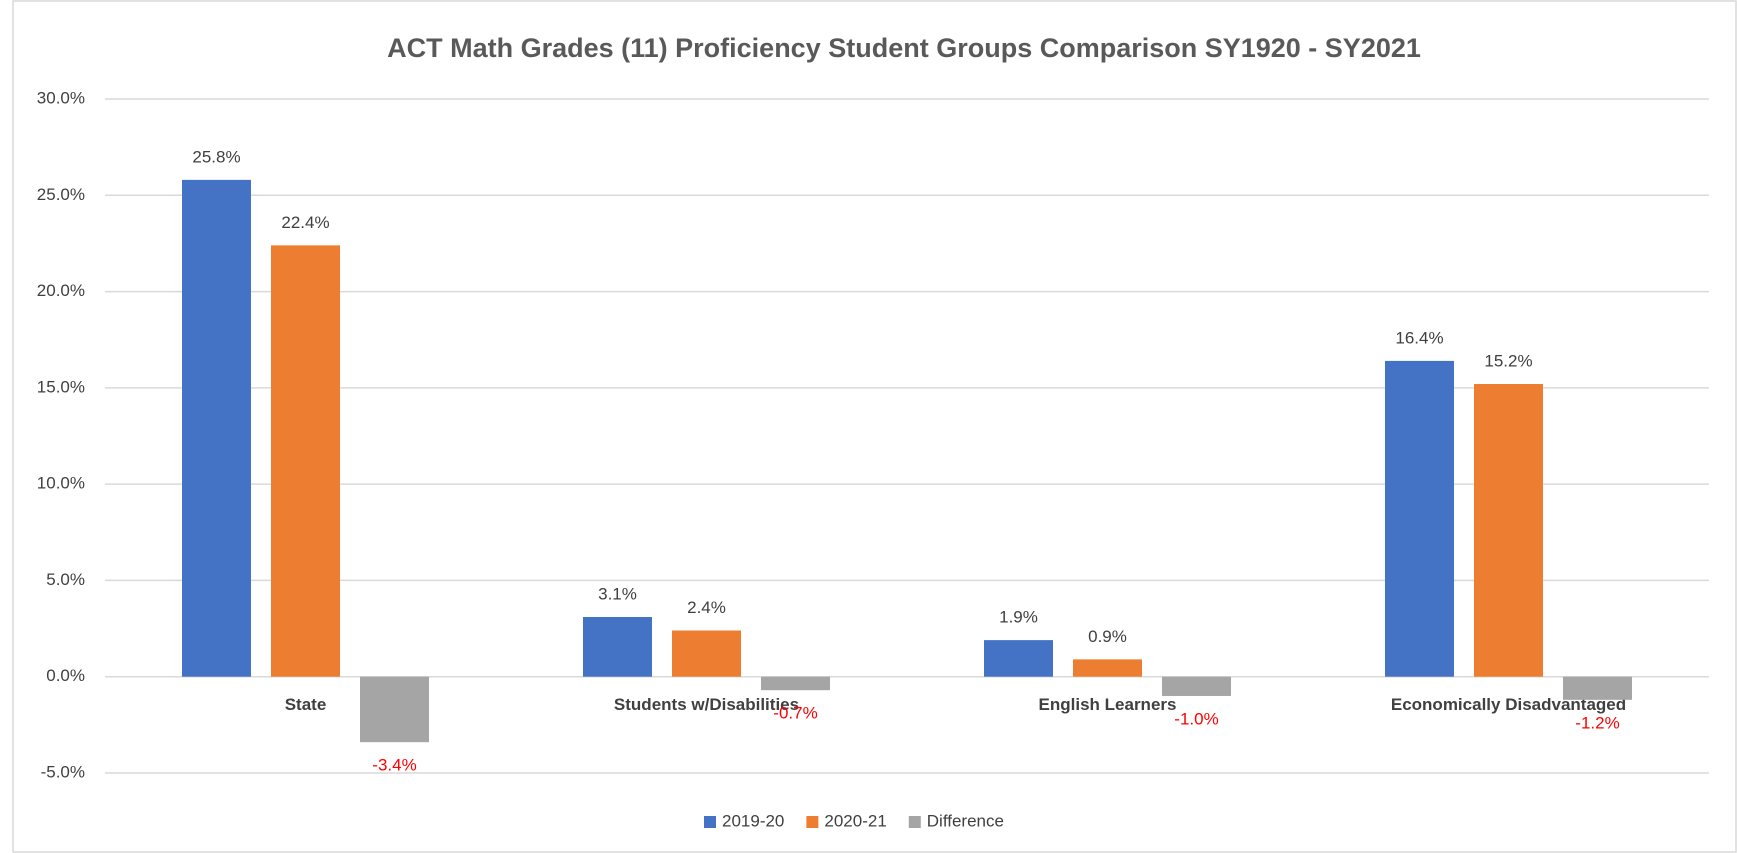 Image resolution: width=1737 pixels, height=853 pixels. What do you see at coordinates (61, 290) in the screenshot?
I see `y-tick-label: 20.0%` at bounding box center [61, 290].